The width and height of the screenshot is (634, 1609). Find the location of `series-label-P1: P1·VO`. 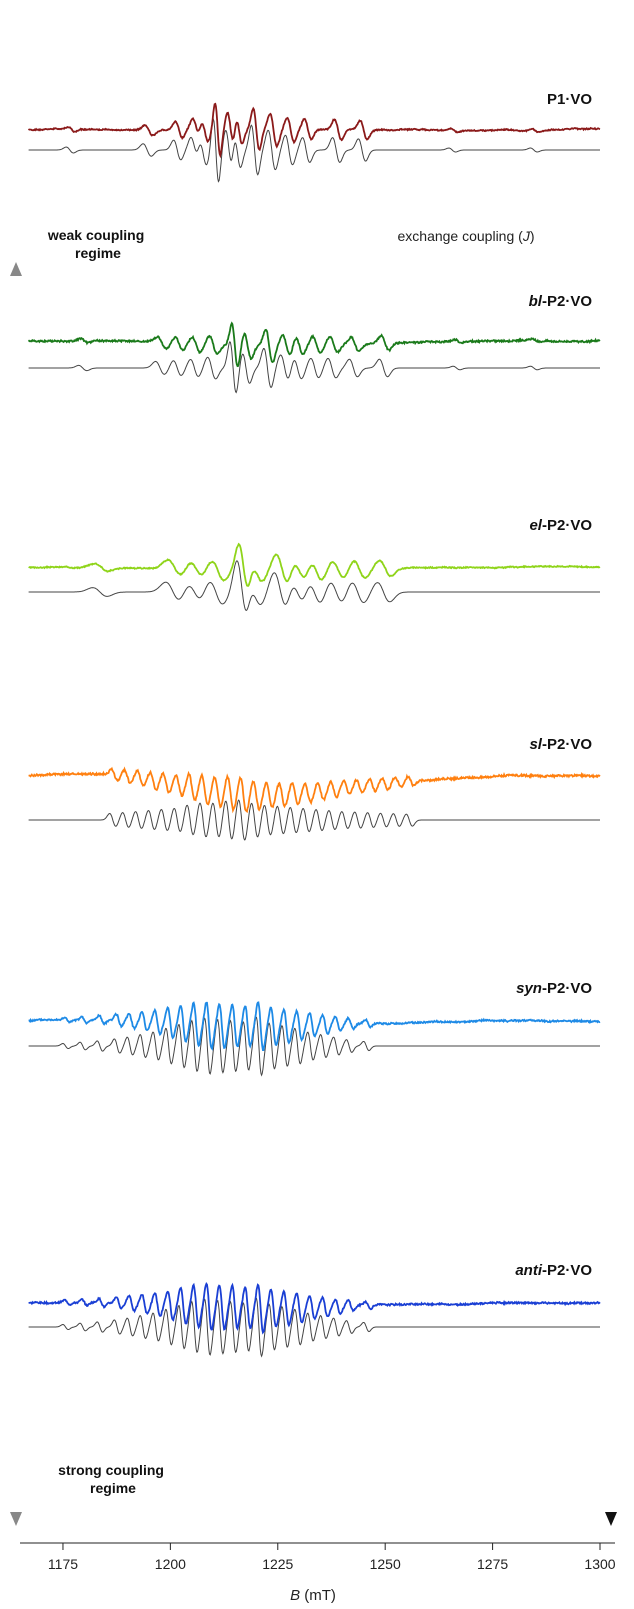

series-label-P1: P1·VO is located at coordinates (569, 99).